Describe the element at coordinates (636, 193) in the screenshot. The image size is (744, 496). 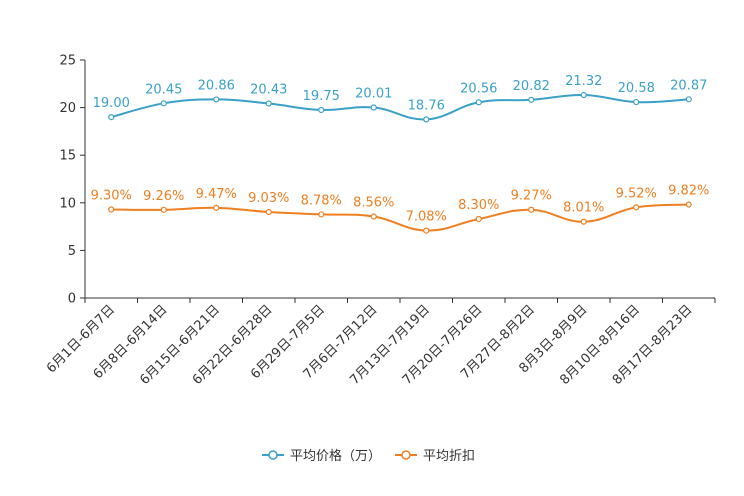
I see `data-label: 9.52%` at that location.